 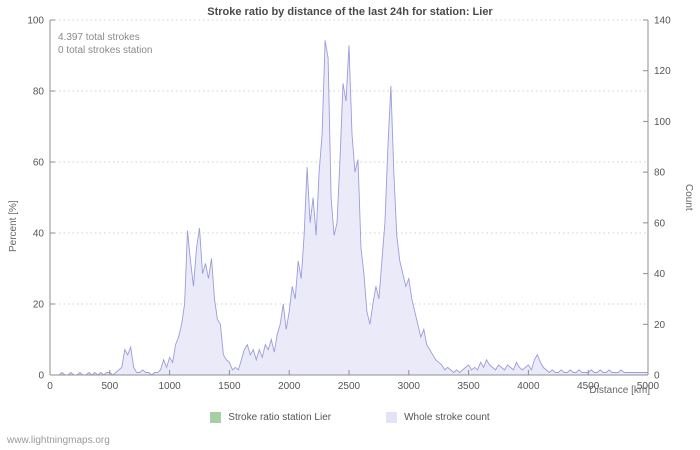 I want to click on station-ratio-swatch, so click(x=216, y=417).